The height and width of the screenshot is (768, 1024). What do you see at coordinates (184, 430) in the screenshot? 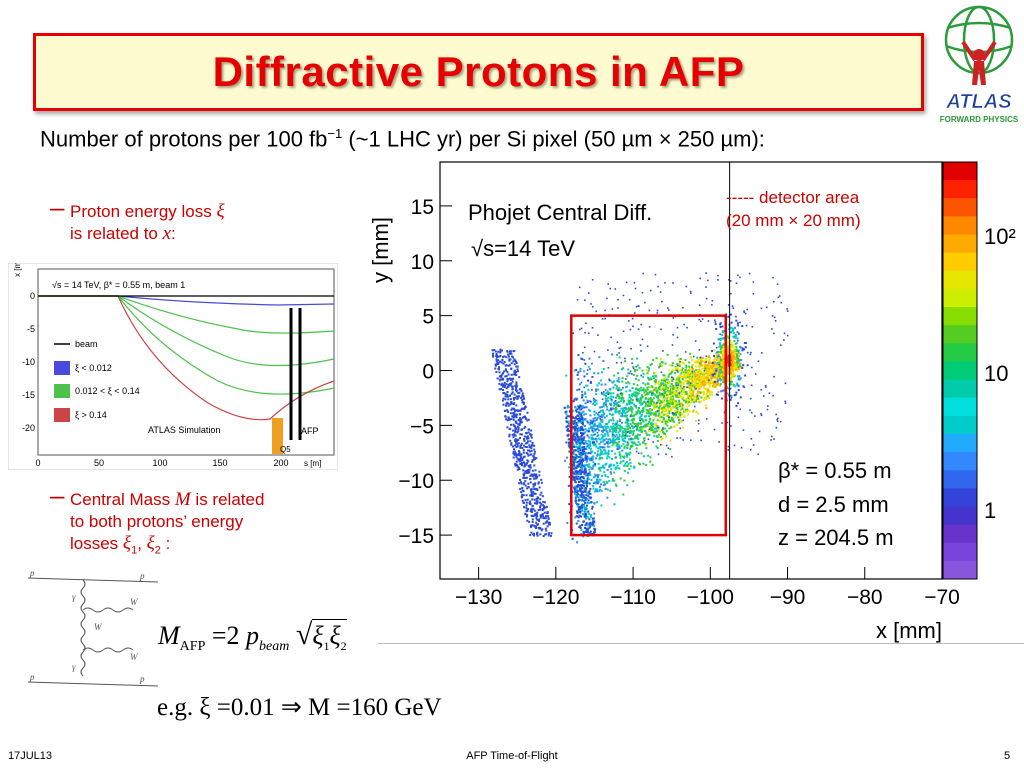
I see `simulation-credit: ATLAS Simulation` at bounding box center [184, 430].